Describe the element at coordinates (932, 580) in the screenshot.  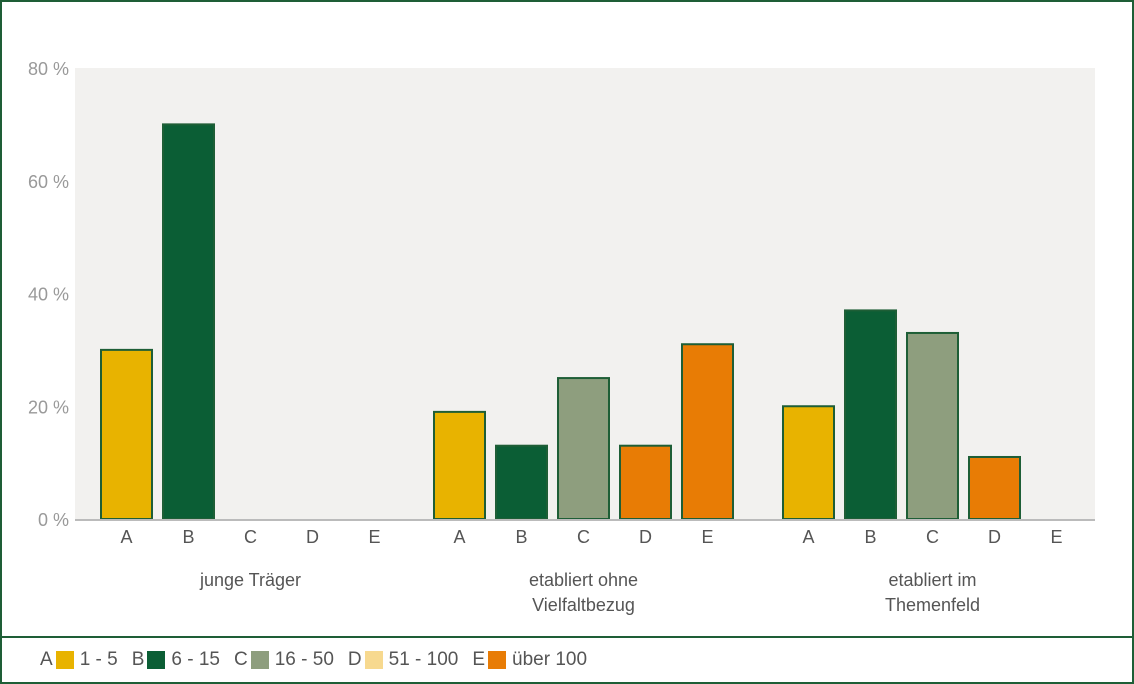
I see `group-label: etabliert im` at that location.